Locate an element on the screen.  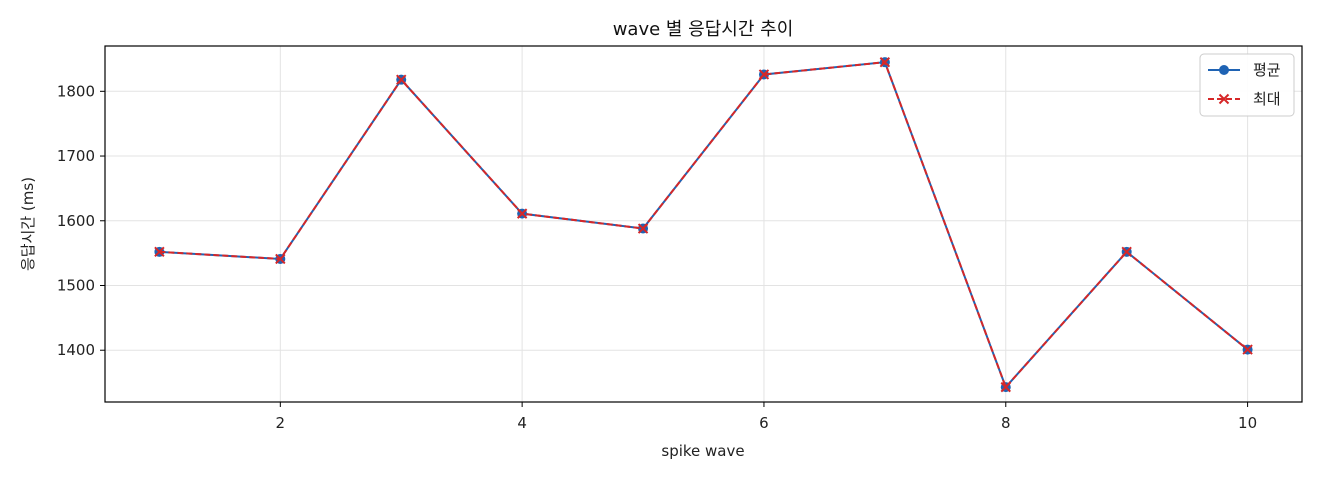
y-tick-label: 1400 is located at coordinates (76, 350).